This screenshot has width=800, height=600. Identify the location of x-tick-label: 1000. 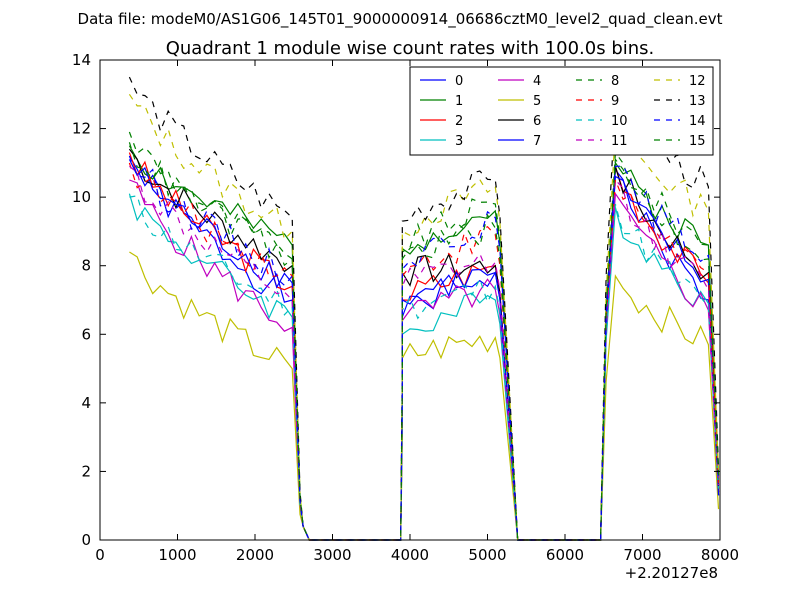
(177, 555).